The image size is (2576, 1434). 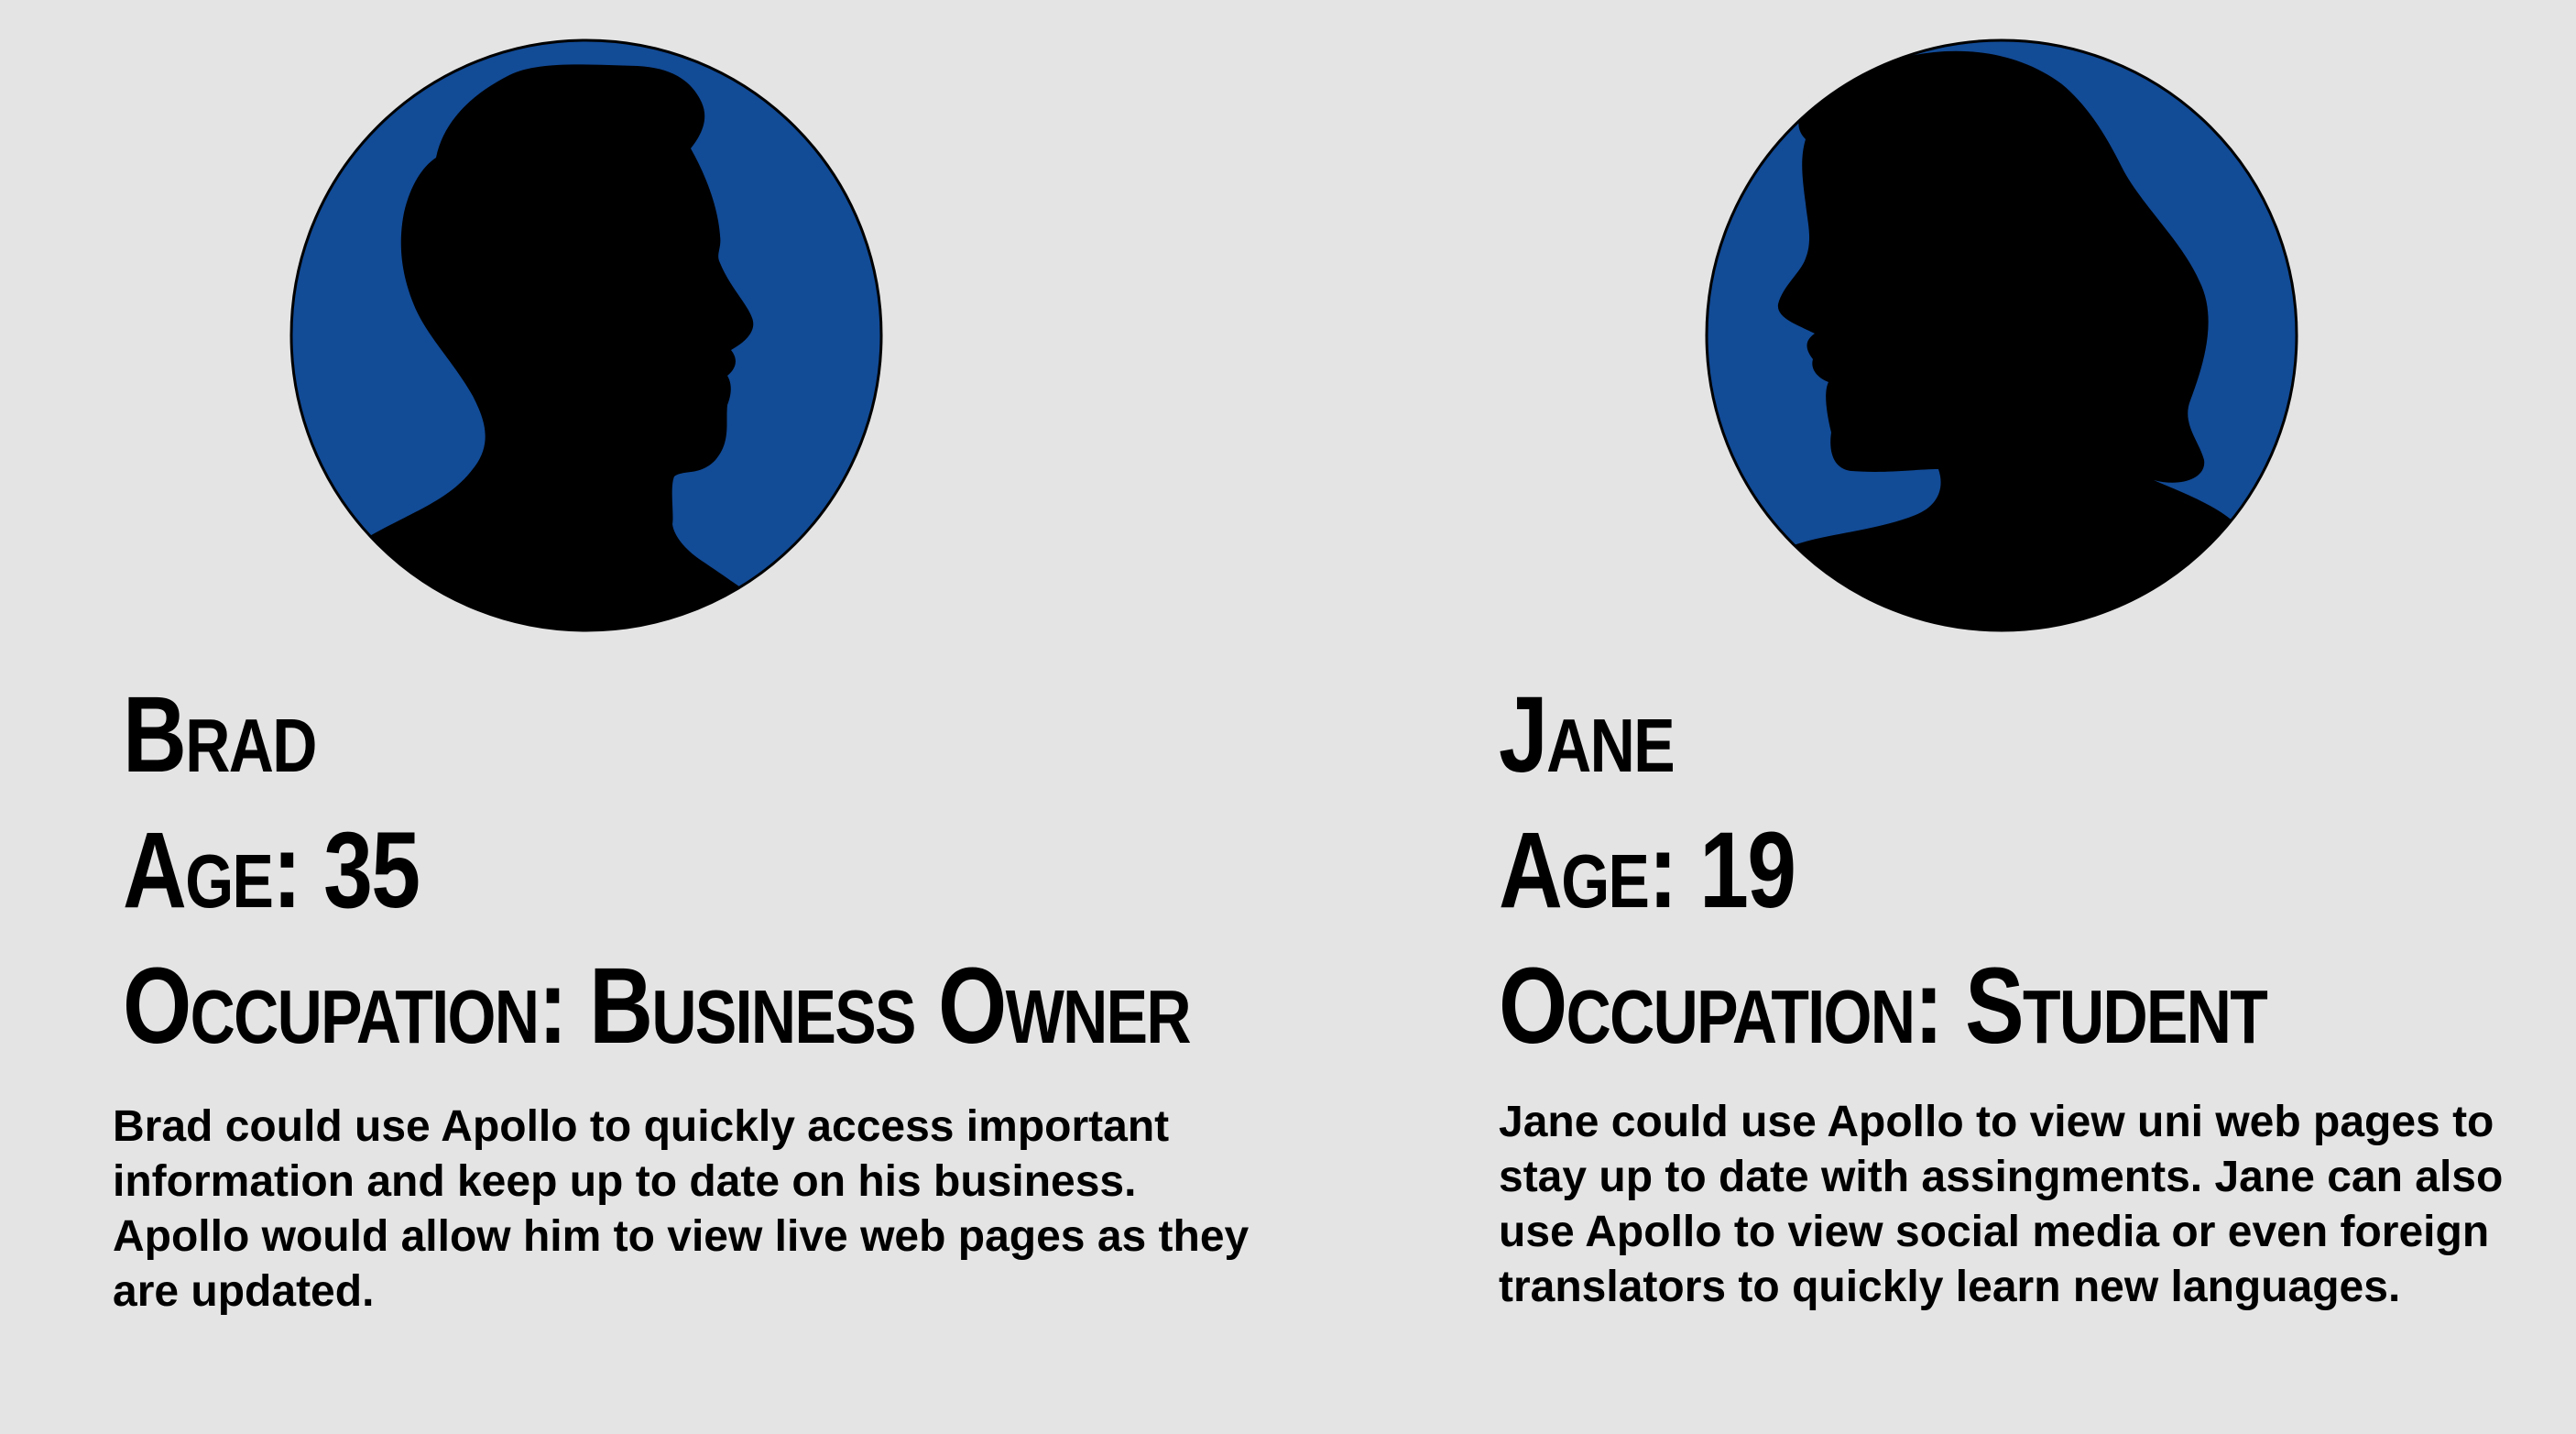 What do you see at coordinates (1967, 870) in the screenshot?
I see `persona-info-jane: Jane Age: 19 Occupation: Student` at bounding box center [1967, 870].